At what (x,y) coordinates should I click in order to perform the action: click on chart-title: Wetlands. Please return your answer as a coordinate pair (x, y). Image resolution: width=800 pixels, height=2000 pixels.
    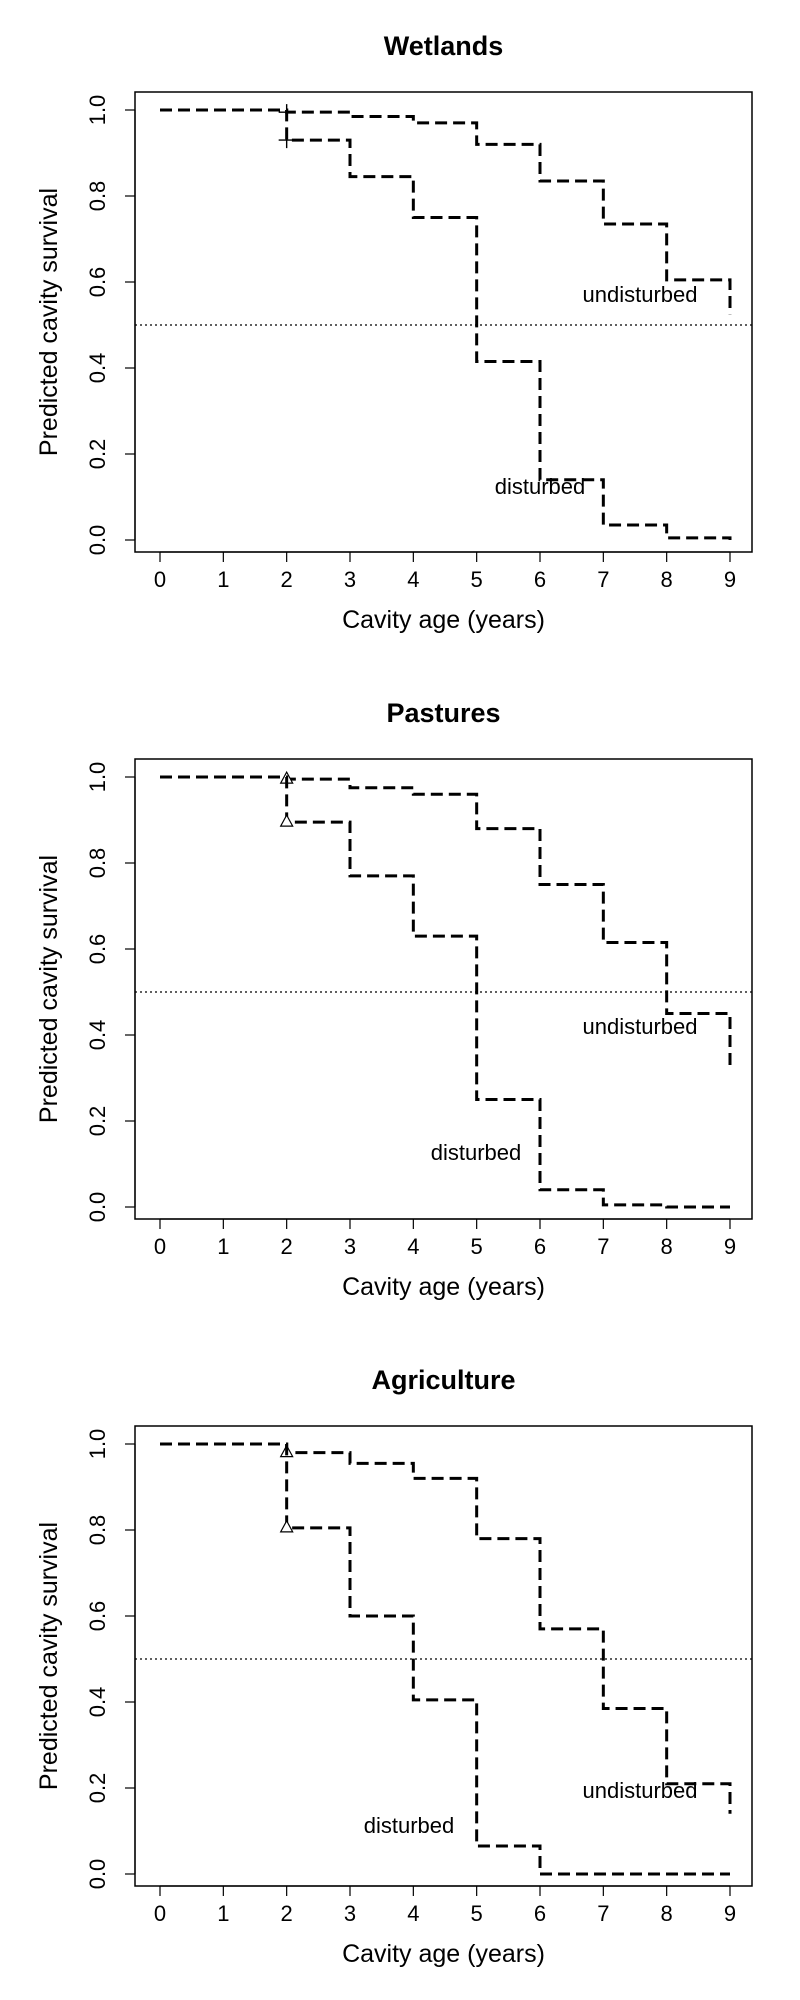
    Looking at the image, I should click on (444, 46).